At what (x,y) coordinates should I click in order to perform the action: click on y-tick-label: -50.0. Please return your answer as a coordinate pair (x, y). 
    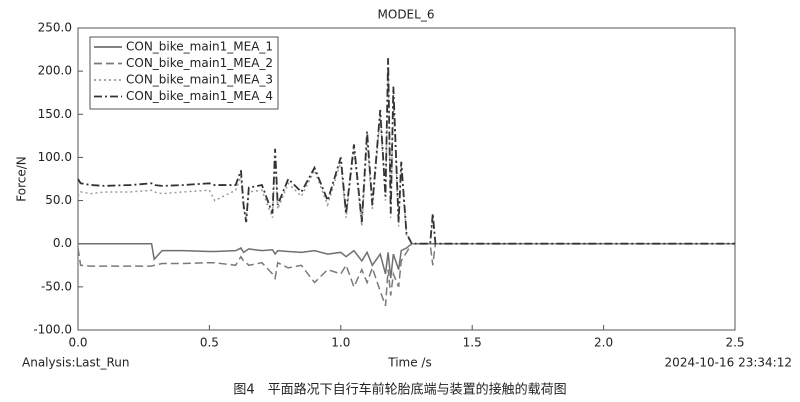
    Looking at the image, I should click on (56, 286).